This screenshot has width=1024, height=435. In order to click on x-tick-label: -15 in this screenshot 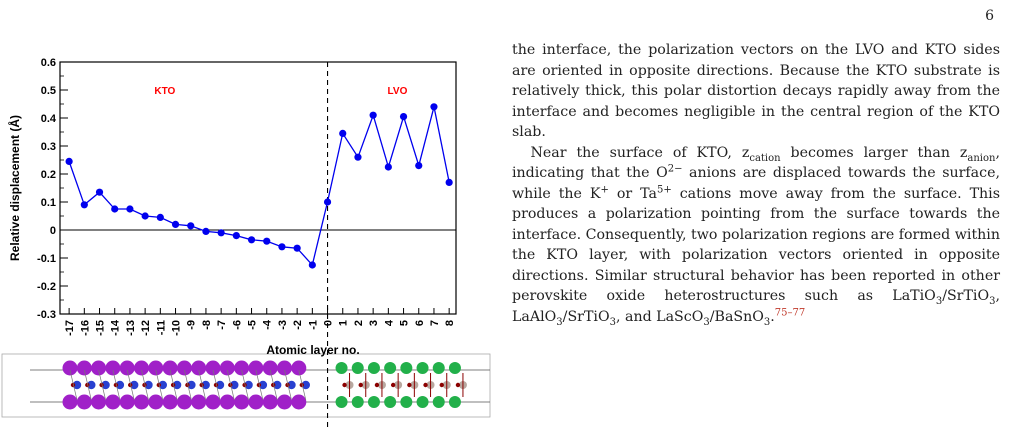, I will do `click(101, 328)`.